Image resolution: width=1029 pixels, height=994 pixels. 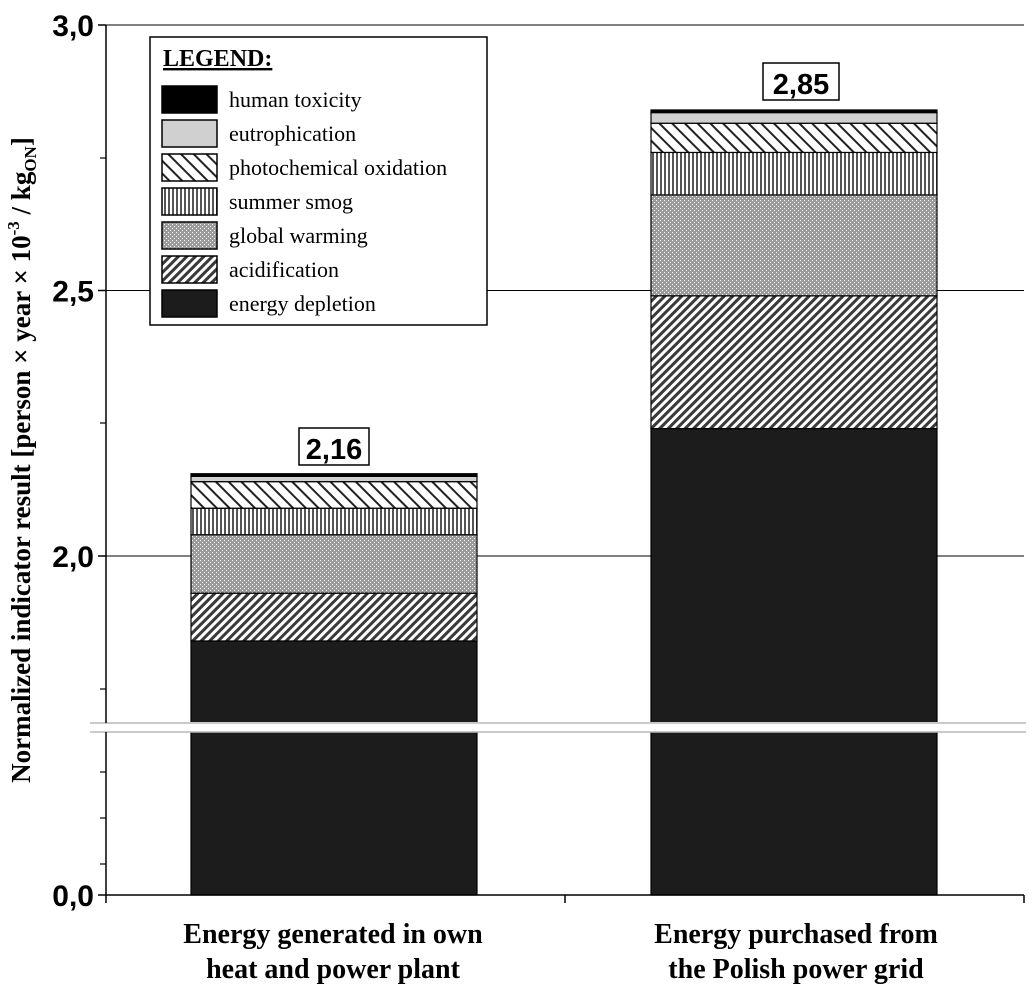 What do you see at coordinates (292, 133) in the screenshot?
I see `legend-label-eutrophication: eutrophication` at bounding box center [292, 133].